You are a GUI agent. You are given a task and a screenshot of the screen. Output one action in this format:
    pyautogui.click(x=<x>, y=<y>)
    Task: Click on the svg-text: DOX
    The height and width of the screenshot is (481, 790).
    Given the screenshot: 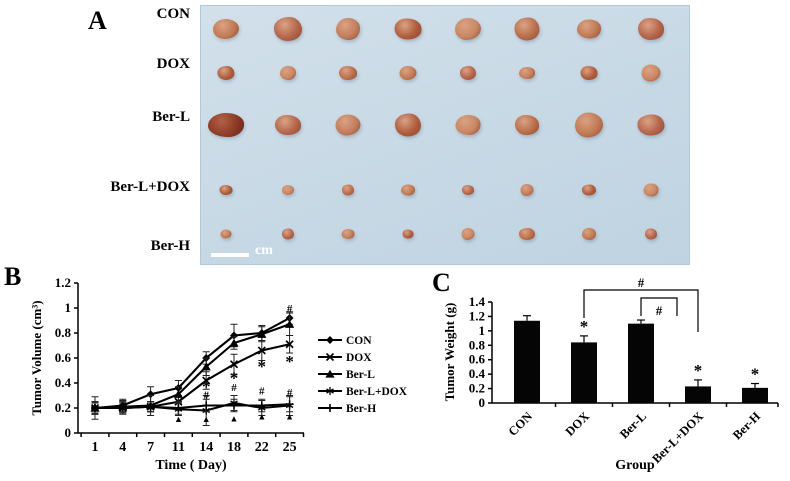 What is the action you would take?
    pyautogui.click(x=578, y=424)
    